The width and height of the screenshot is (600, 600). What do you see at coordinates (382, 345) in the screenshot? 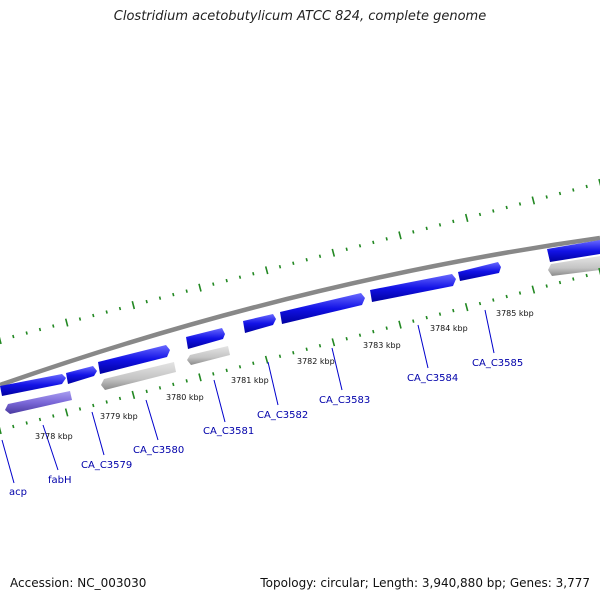
I see `kbp-label: 3783 kbp` at bounding box center [382, 345].